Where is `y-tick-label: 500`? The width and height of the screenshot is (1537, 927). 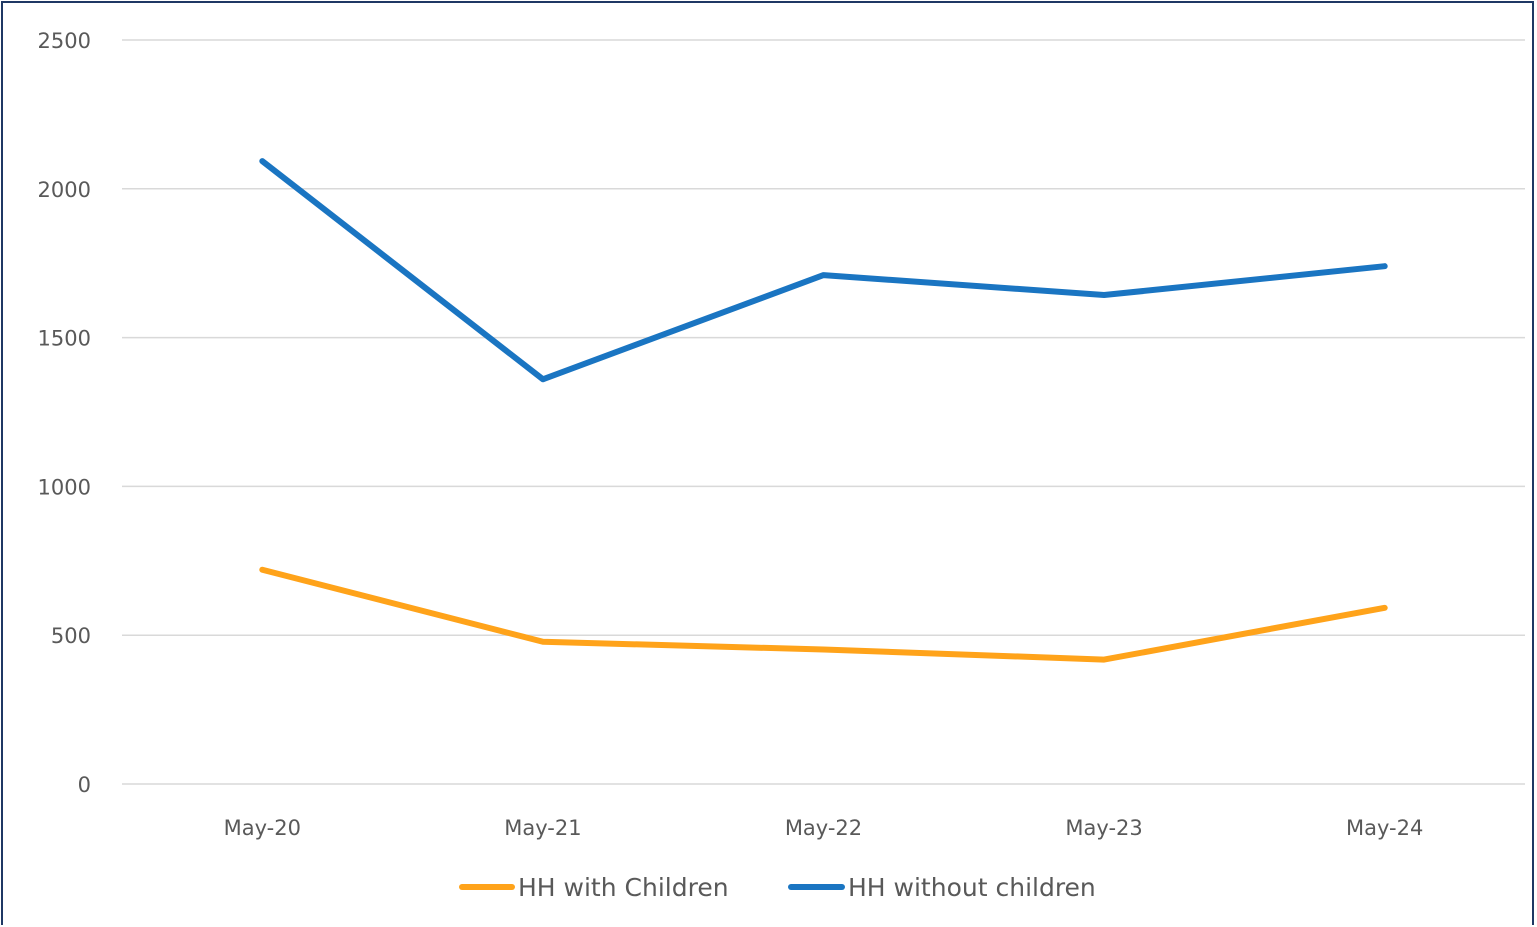 y-tick-label: 500 is located at coordinates (71, 636).